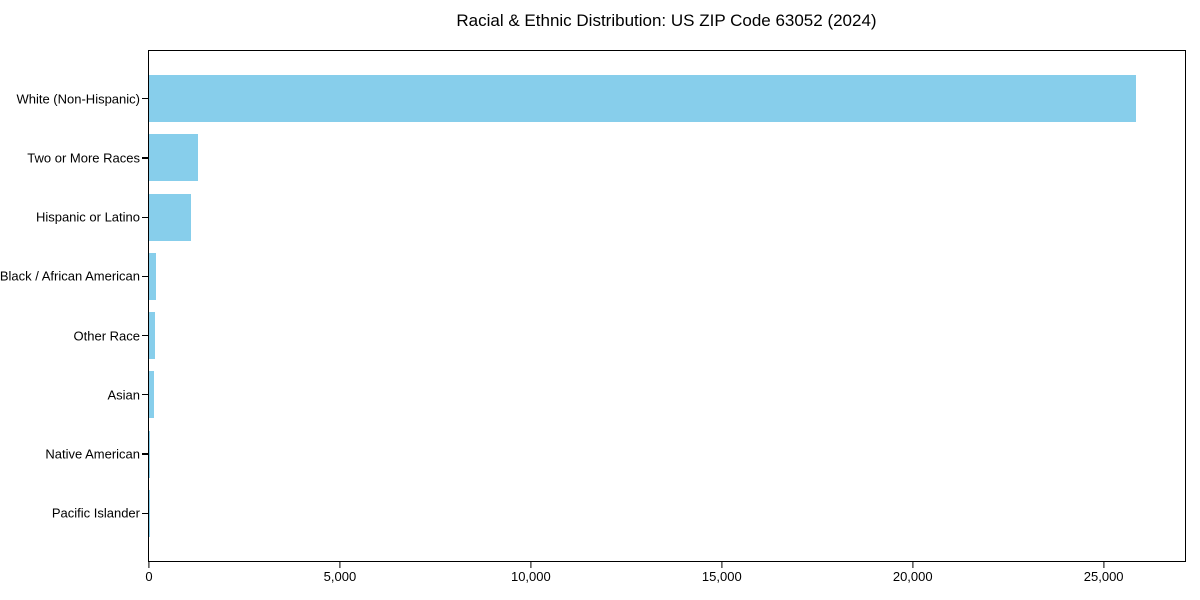 This screenshot has width=1200, height=600. What do you see at coordinates (92, 454) in the screenshot?
I see `y-tick-label: Native American` at bounding box center [92, 454].